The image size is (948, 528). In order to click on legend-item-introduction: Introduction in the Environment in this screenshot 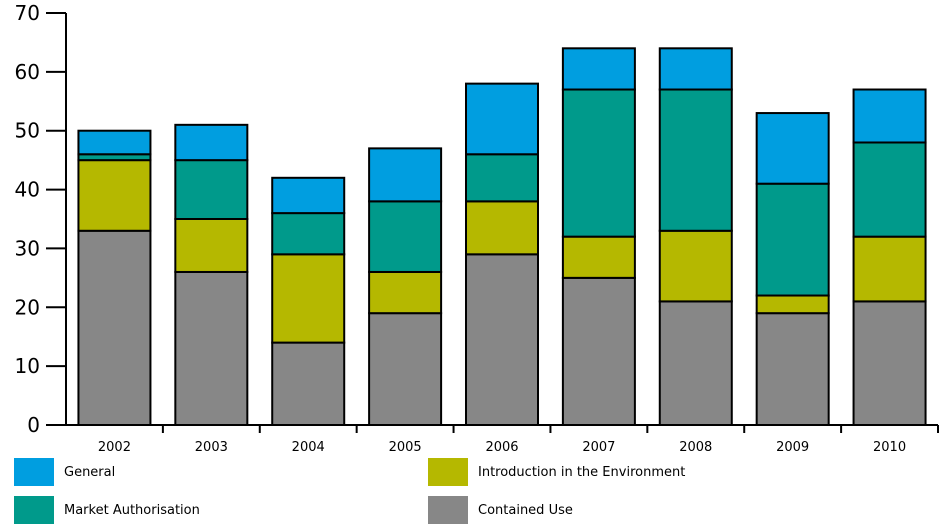, I will do `click(556, 472)`.